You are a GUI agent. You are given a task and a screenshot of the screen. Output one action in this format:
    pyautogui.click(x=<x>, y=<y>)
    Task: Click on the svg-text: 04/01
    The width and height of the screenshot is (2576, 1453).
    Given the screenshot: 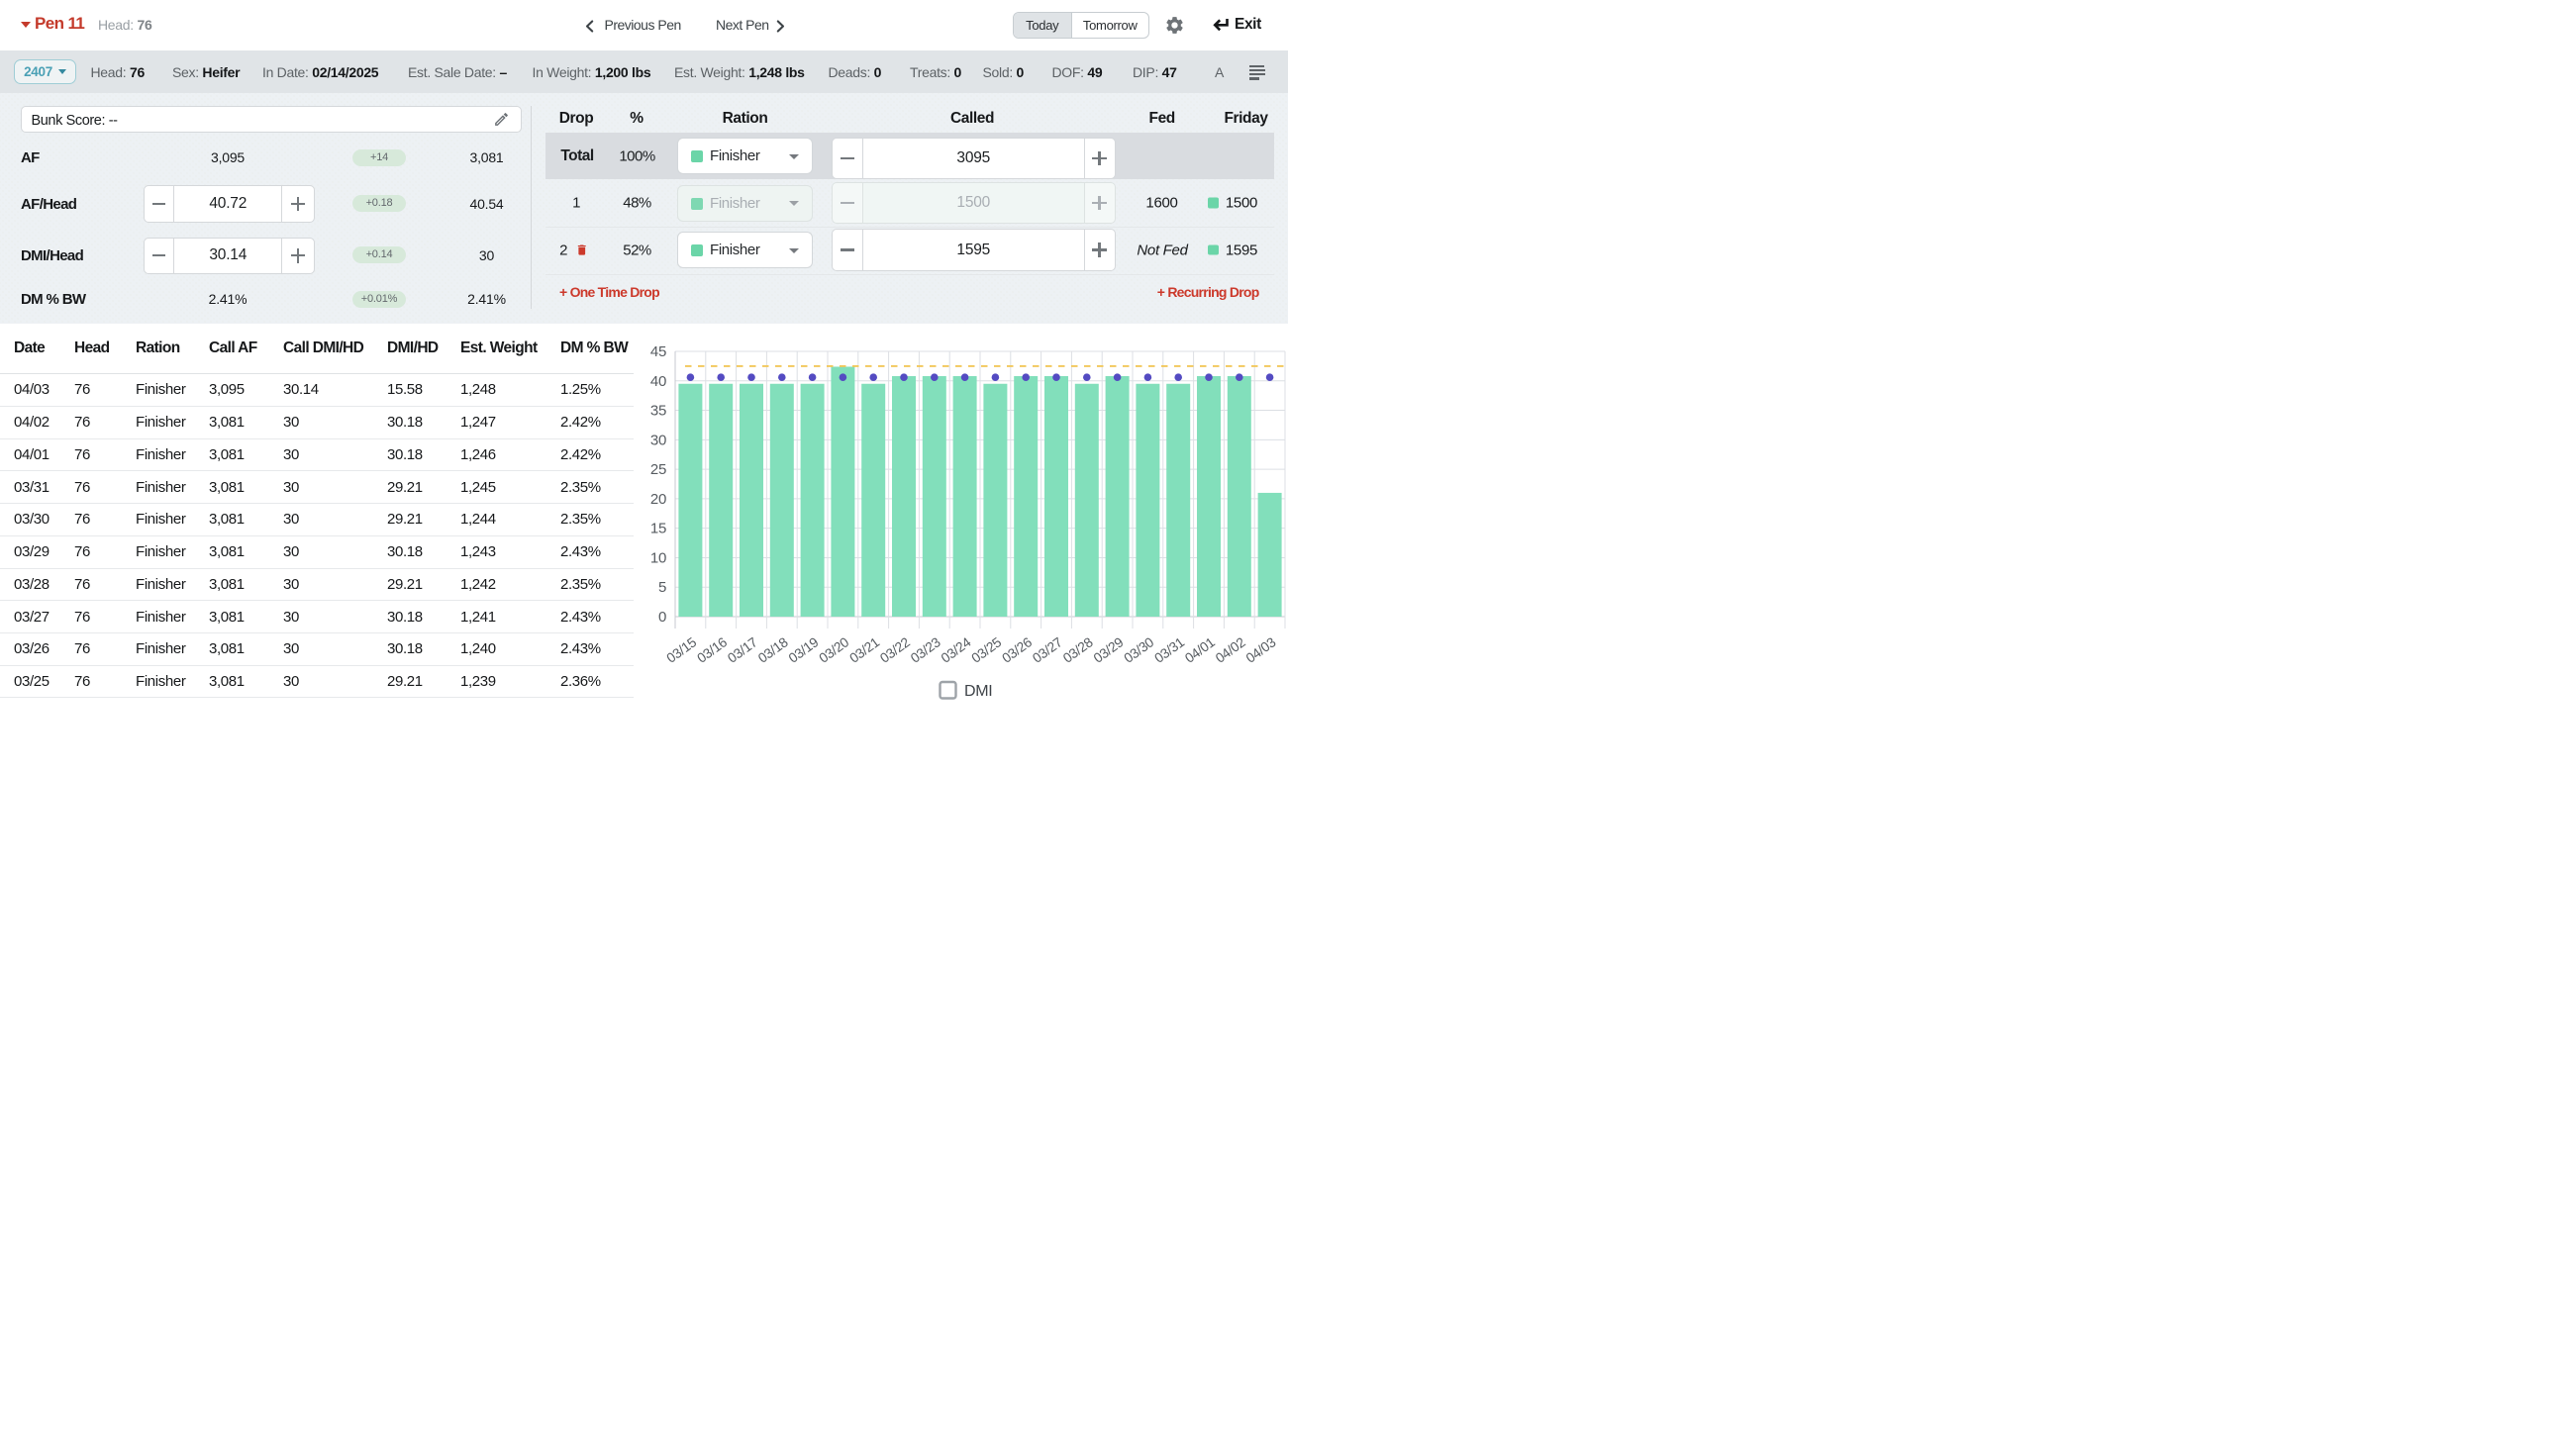 What is the action you would take?
    pyautogui.click(x=1200, y=650)
    